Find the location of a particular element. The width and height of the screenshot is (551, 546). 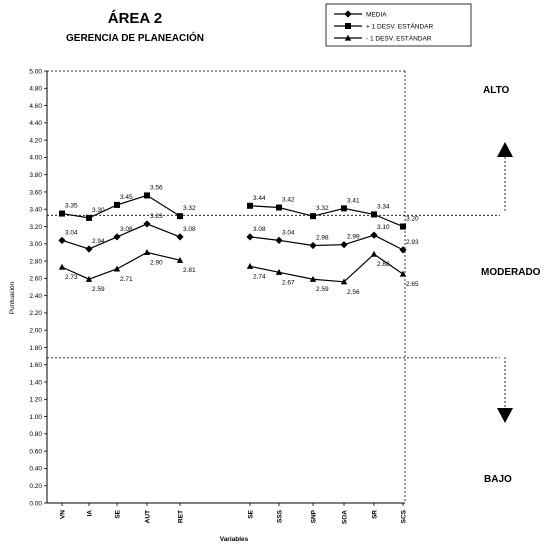

y-tick-label: 1.00 is located at coordinates (35, 417).